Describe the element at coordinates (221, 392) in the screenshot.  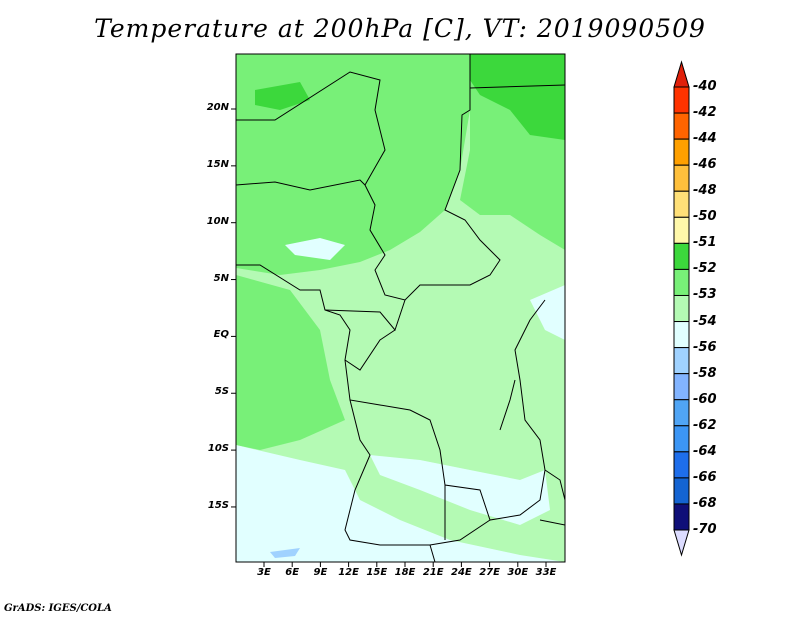
I see `lat-tick-label: 5S` at that location.